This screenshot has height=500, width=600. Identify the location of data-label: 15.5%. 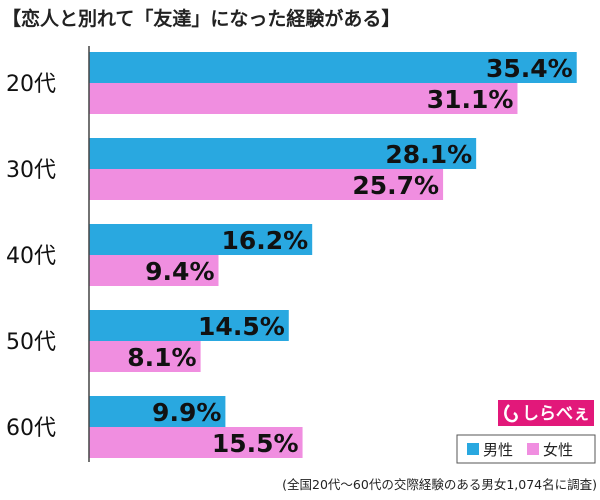
(255, 443).